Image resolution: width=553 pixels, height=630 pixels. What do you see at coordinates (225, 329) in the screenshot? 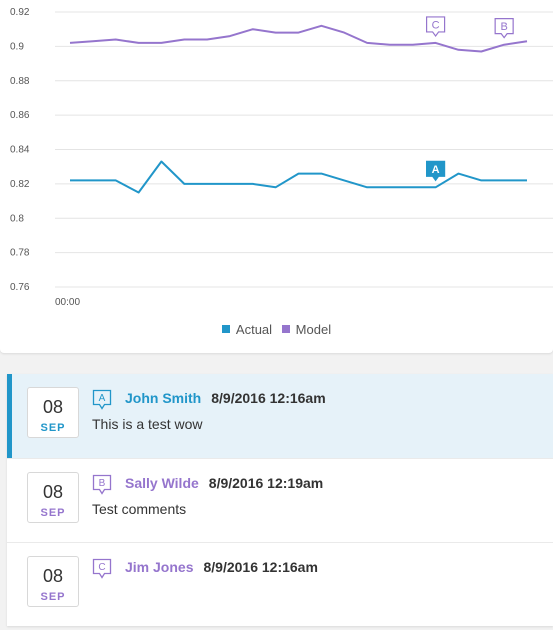
I see `legend-swatch-actual` at bounding box center [225, 329].